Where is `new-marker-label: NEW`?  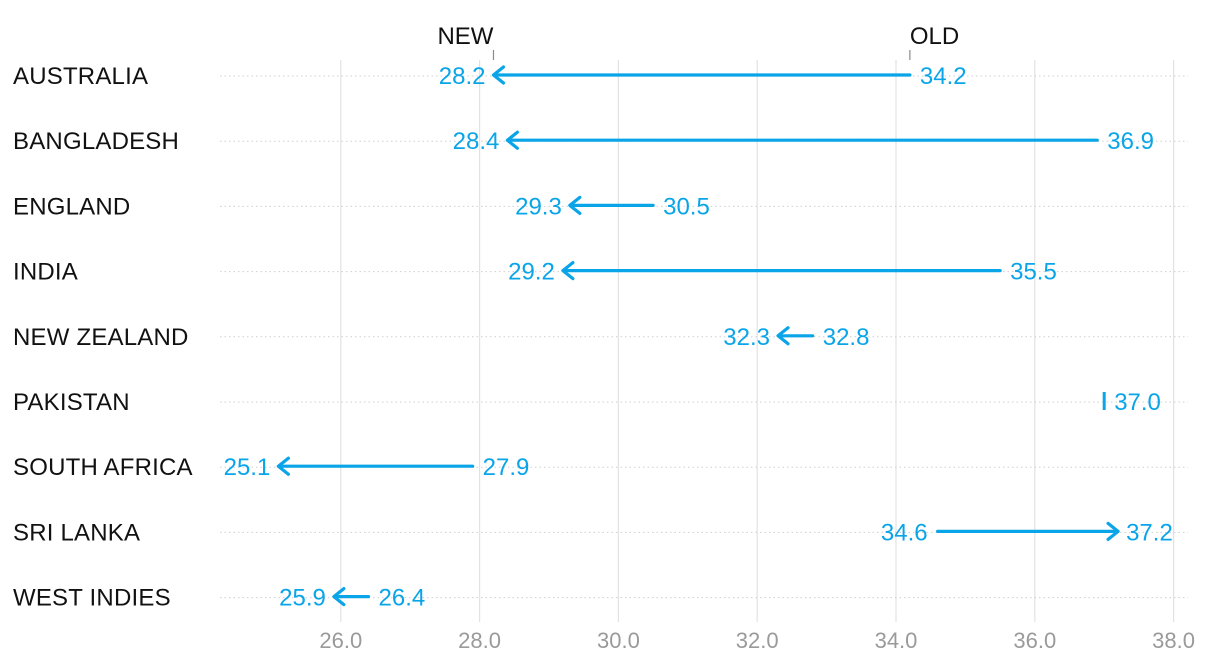
new-marker-label: NEW is located at coordinates (465, 36).